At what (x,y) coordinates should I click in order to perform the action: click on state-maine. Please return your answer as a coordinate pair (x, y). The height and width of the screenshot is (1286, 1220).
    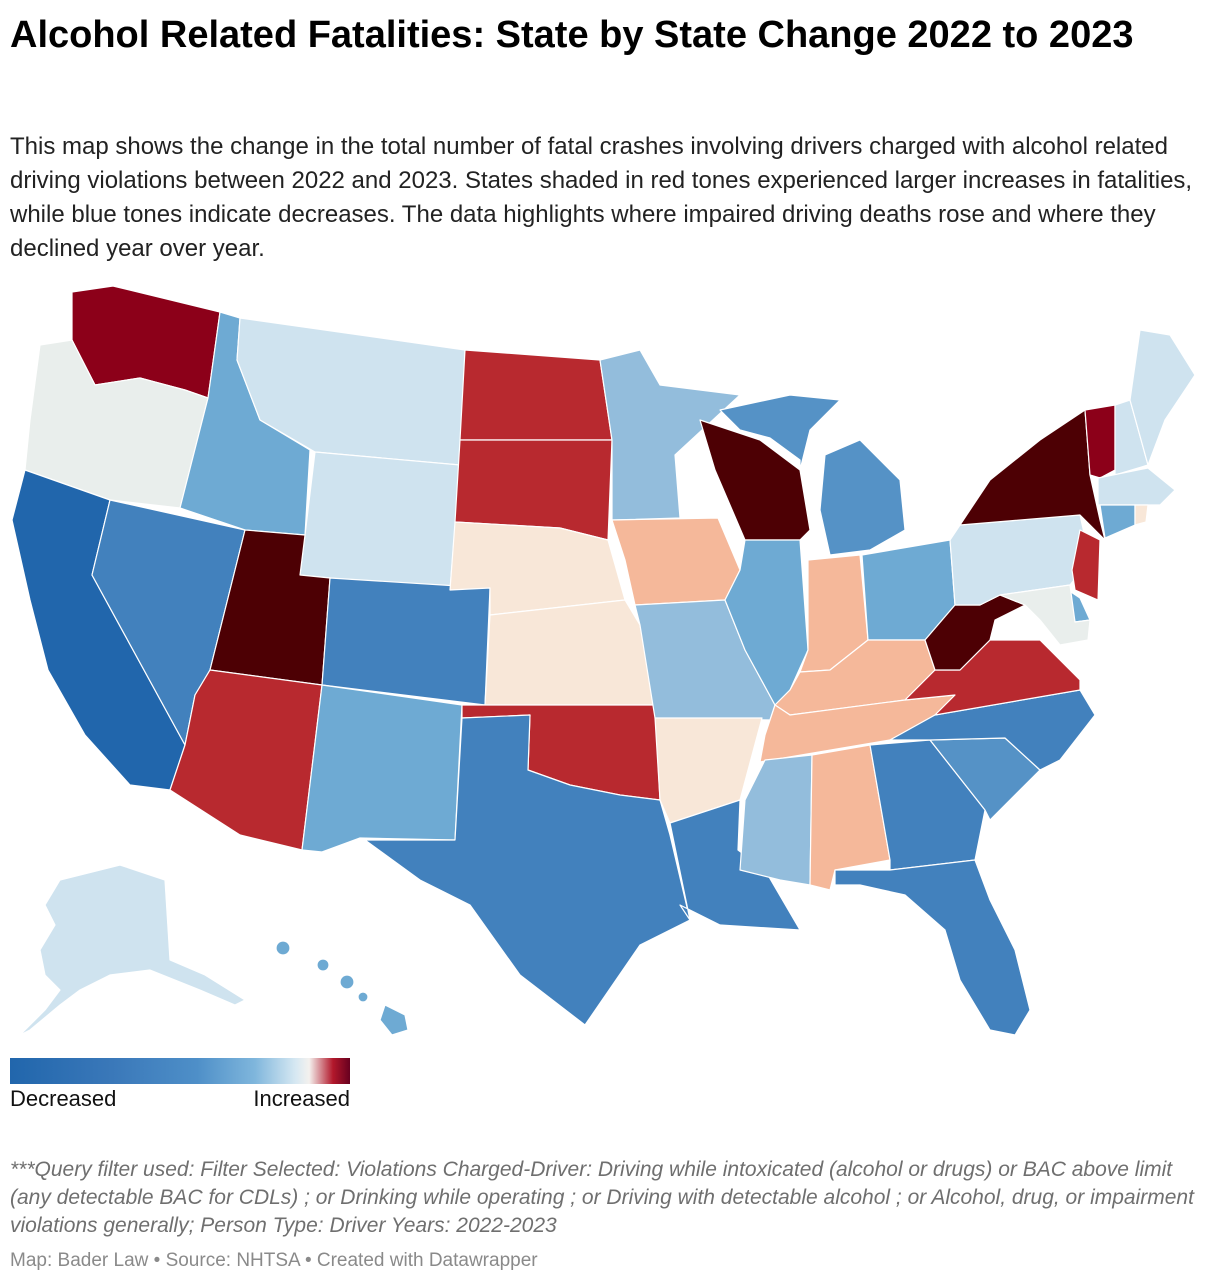
    Looking at the image, I should click on (1162, 397).